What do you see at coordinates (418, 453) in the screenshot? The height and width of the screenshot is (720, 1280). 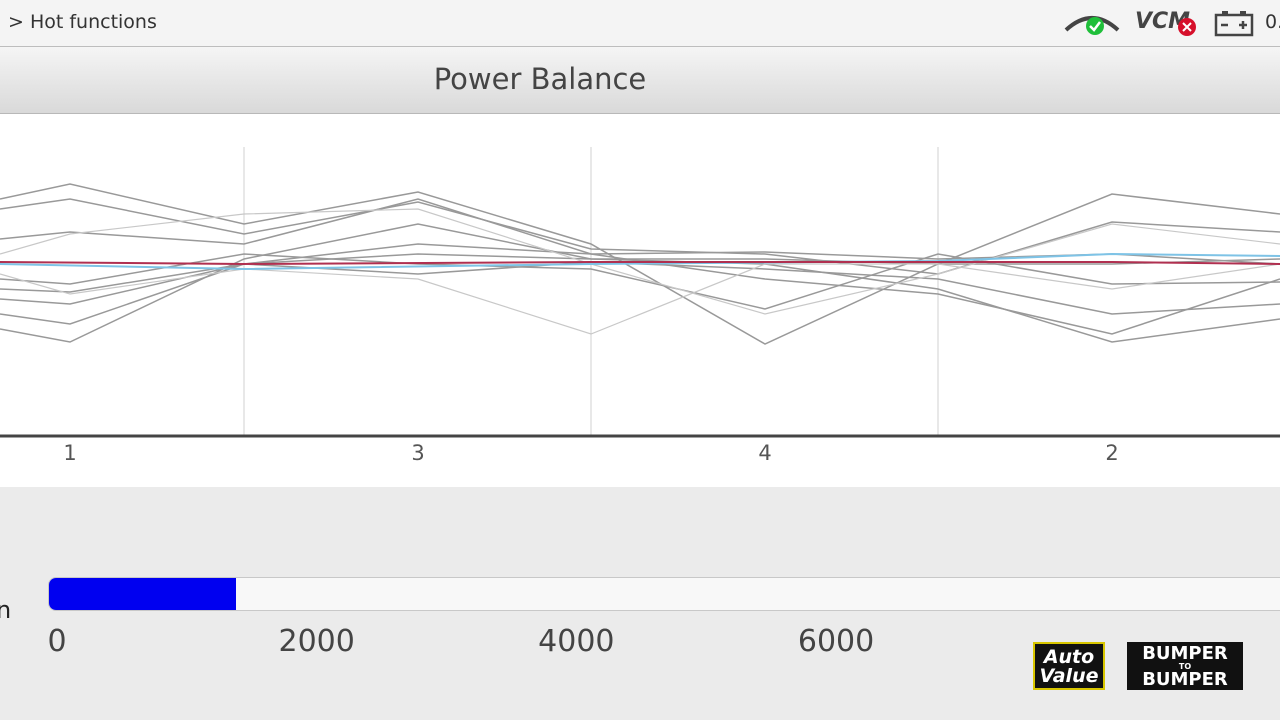 I see `cylinder-label: 3` at bounding box center [418, 453].